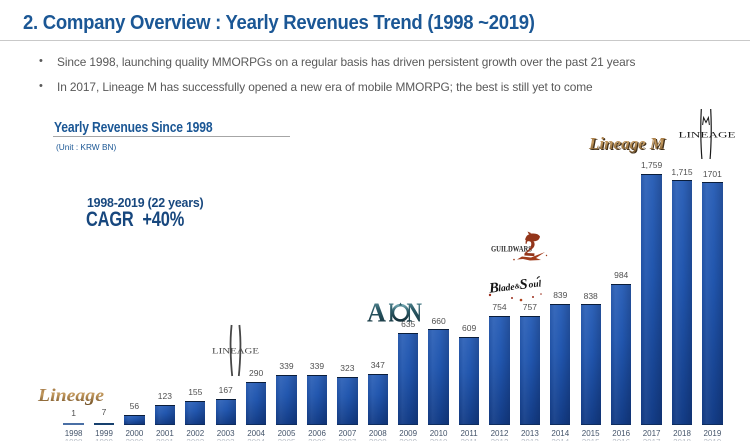  What do you see at coordinates (493, 287) in the screenshot?
I see `svg-text: B` at bounding box center [493, 287].